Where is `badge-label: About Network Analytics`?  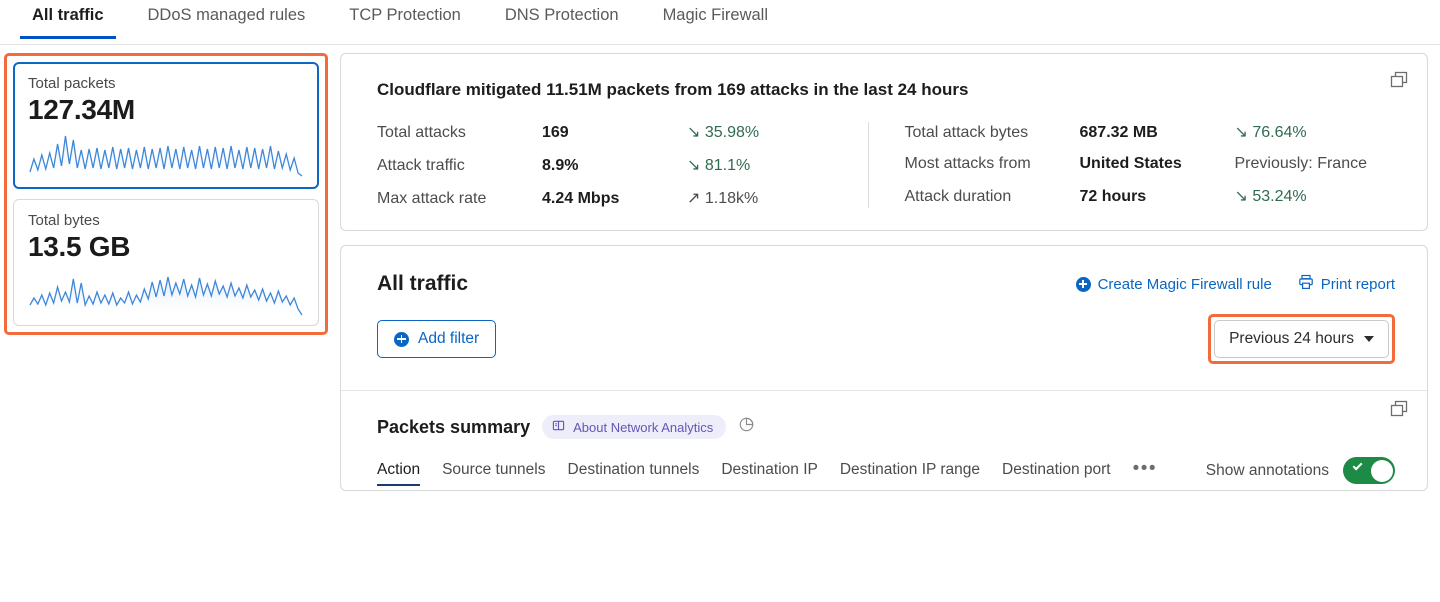
badge-label: About Network Analytics is located at coordinates (643, 427).